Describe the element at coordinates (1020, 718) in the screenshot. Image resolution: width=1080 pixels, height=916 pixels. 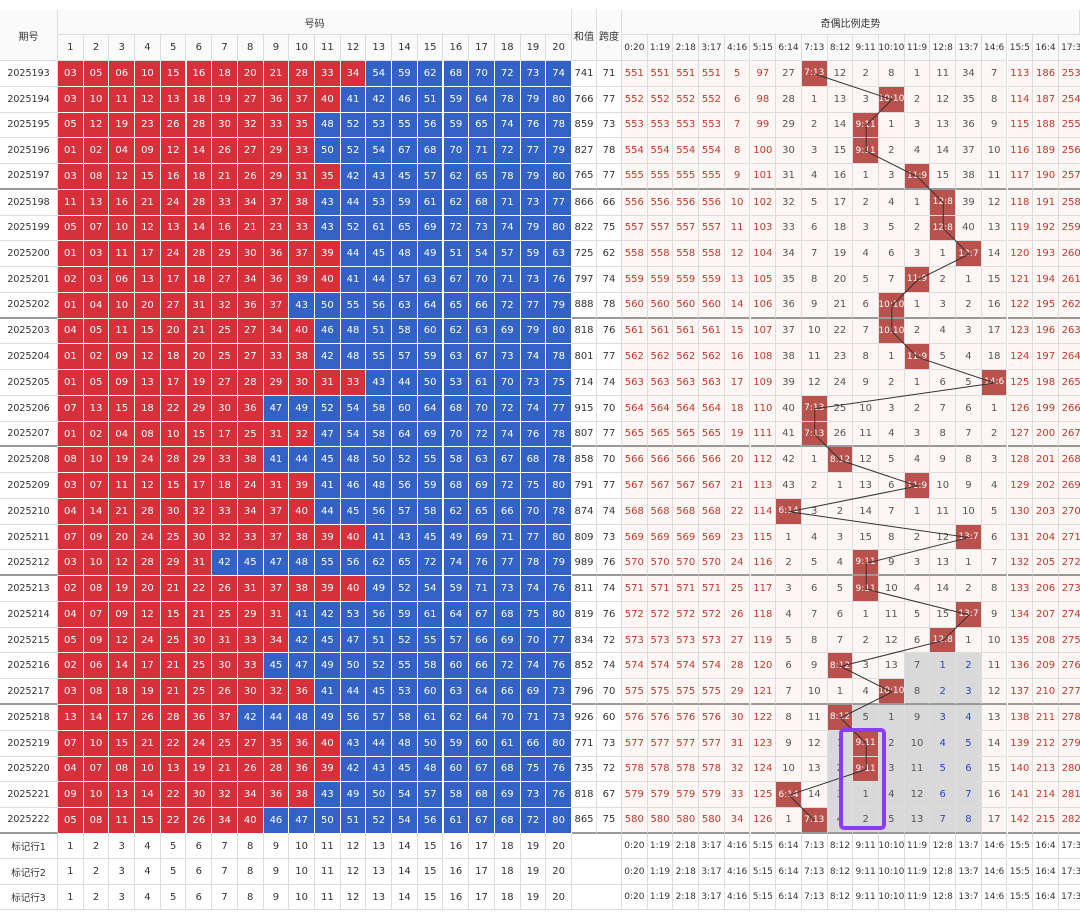
I see `ratio-miss: 138` at that location.